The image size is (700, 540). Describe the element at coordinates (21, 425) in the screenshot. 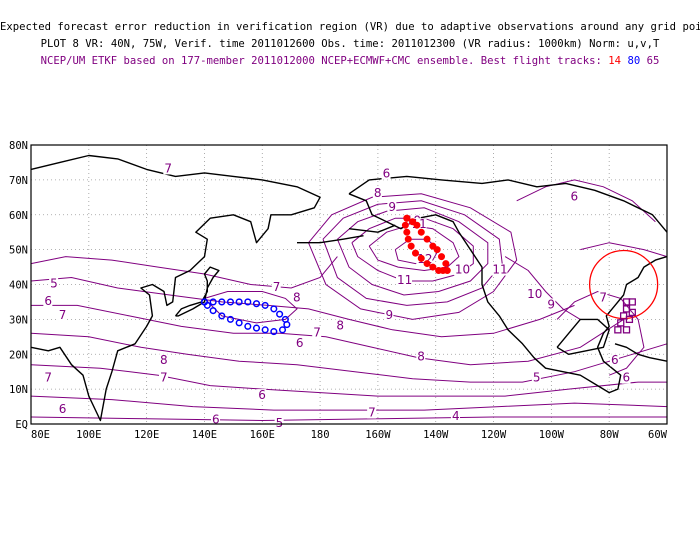

I see `lat-tick-label: EQ` at that location.